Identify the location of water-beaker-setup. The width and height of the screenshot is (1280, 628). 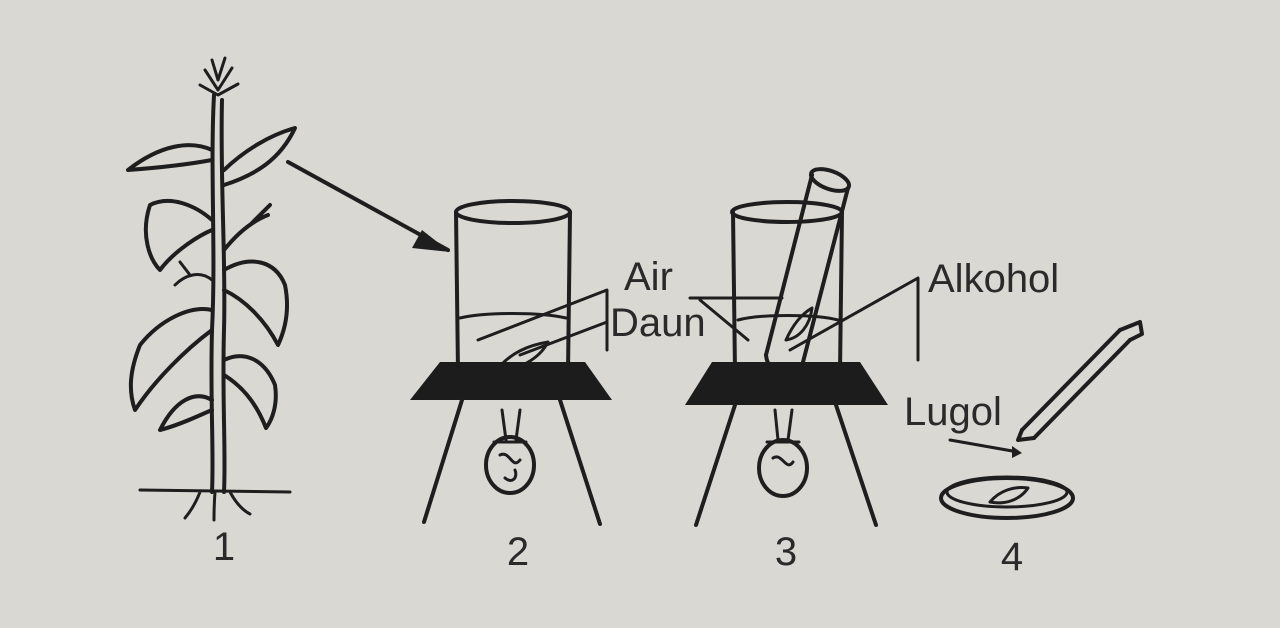
(511, 362).